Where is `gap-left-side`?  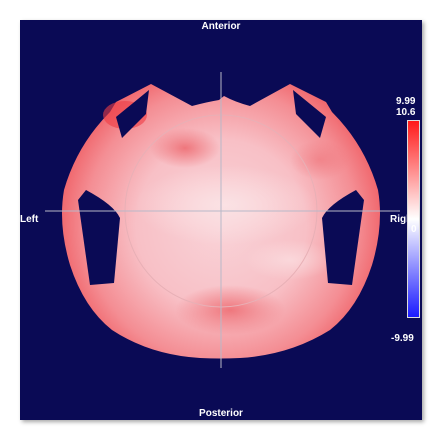 gap-left-side is located at coordinates (99, 237).